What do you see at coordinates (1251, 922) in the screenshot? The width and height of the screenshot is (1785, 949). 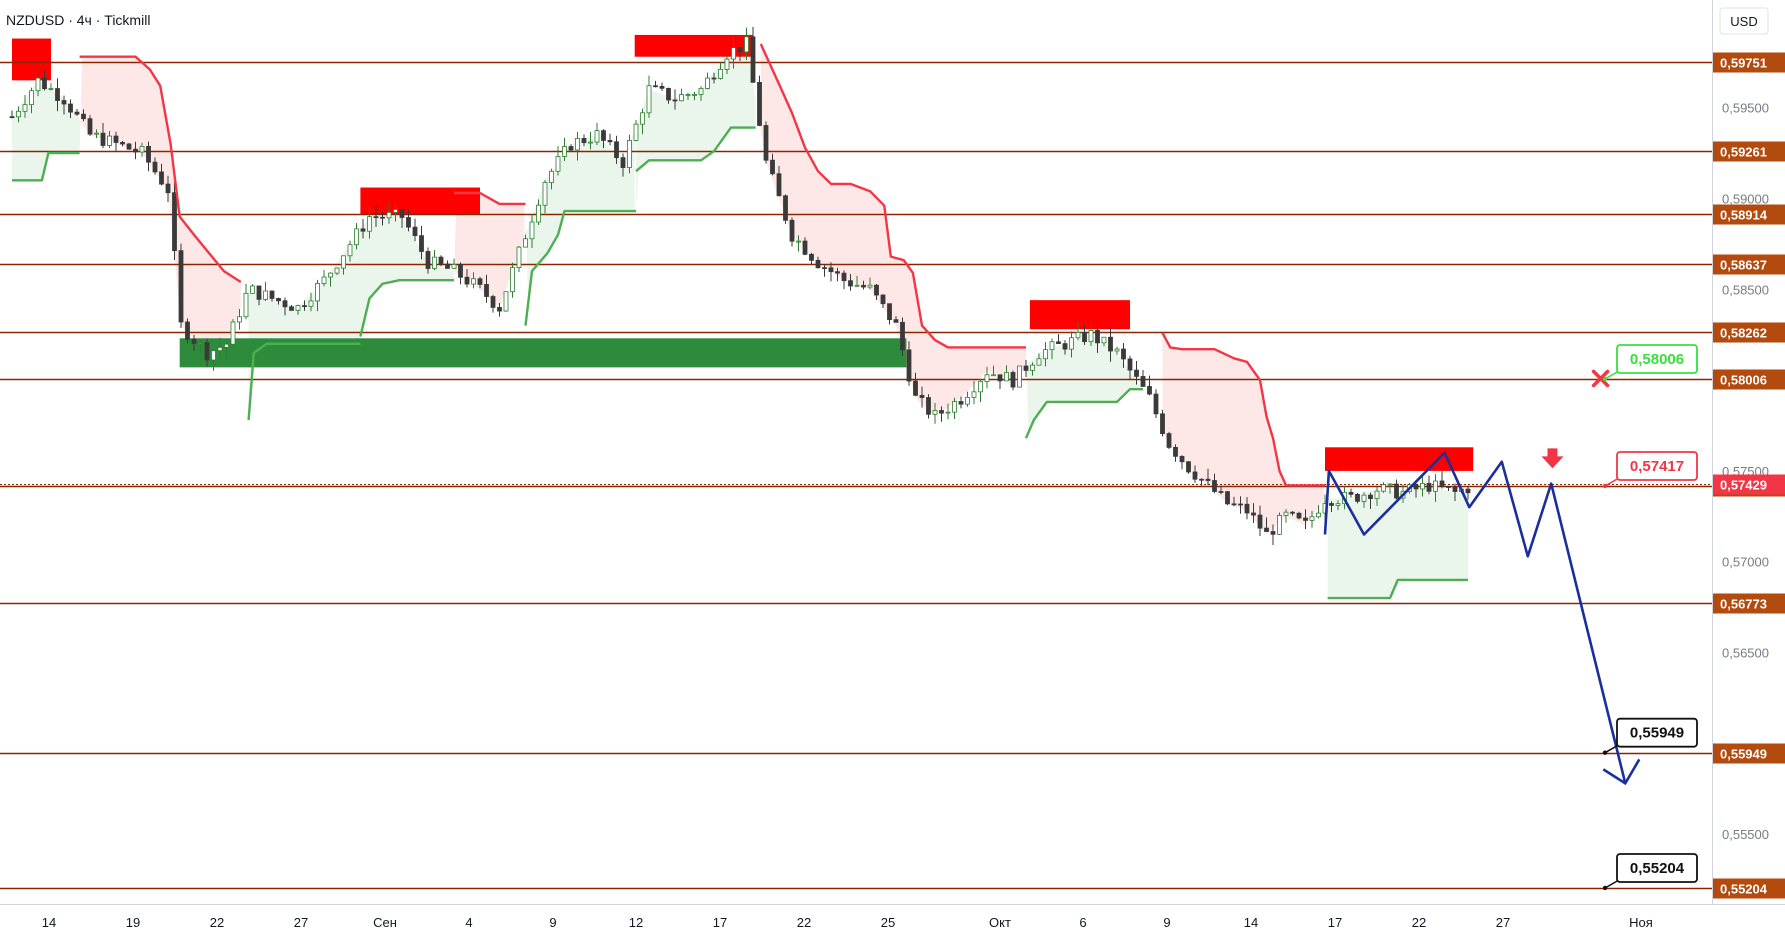 I see `time-tick-14: 14` at bounding box center [1251, 922].